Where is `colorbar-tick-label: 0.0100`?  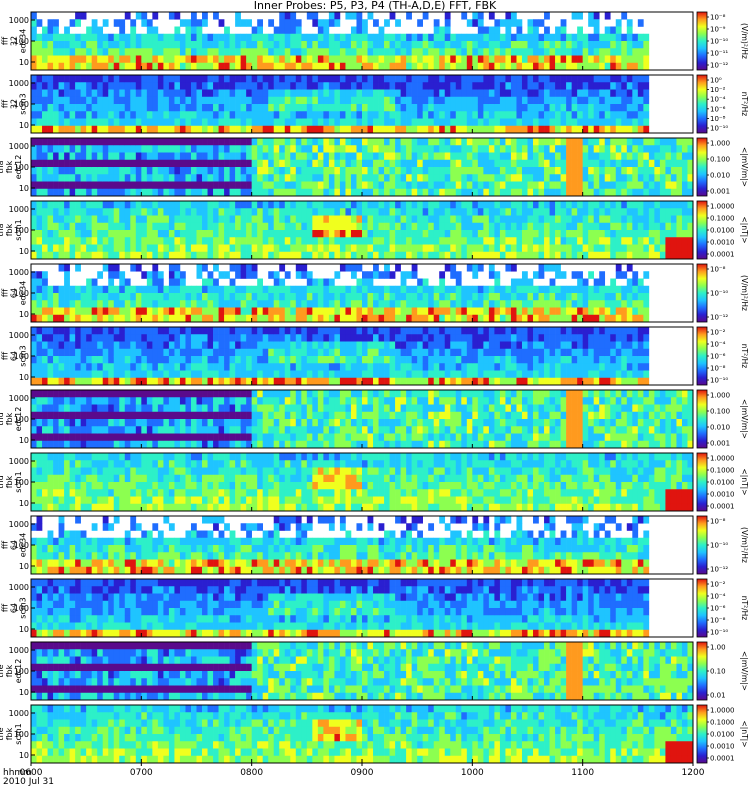 colorbar-tick-label: 0.0100 is located at coordinates (722, 483).